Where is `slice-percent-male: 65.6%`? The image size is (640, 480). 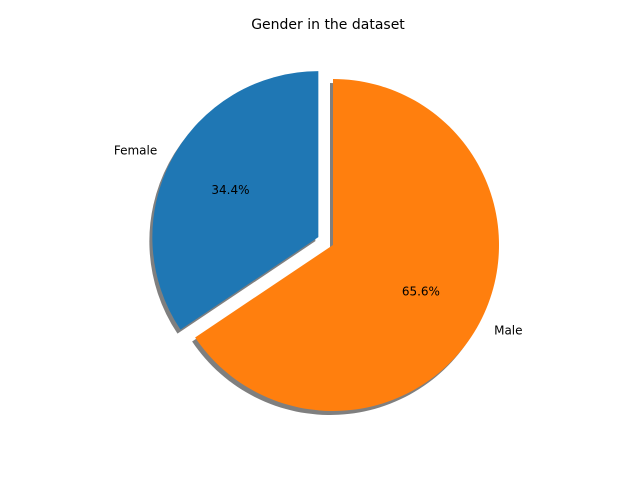 slice-percent-male: 65.6% is located at coordinates (421, 291).